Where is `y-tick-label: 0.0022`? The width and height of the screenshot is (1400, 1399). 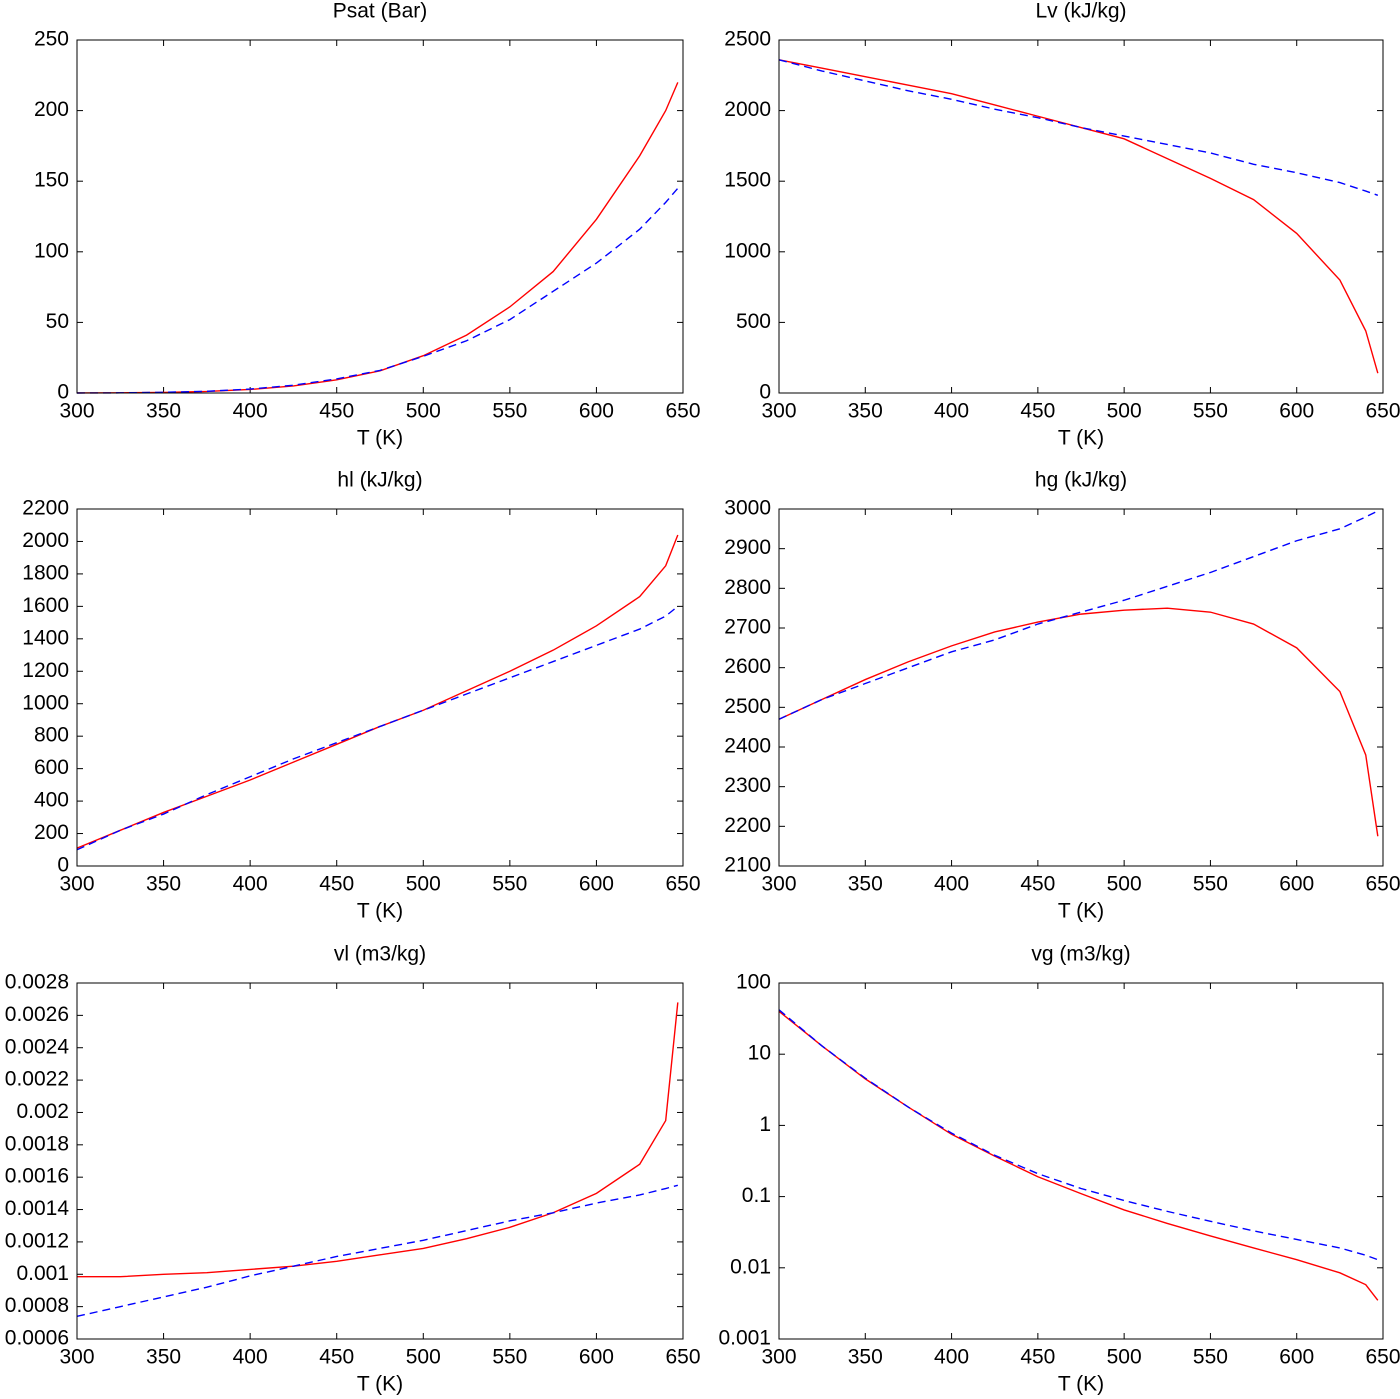 y-tick-label: 0.0022 is located at coordinates (37, 1079).